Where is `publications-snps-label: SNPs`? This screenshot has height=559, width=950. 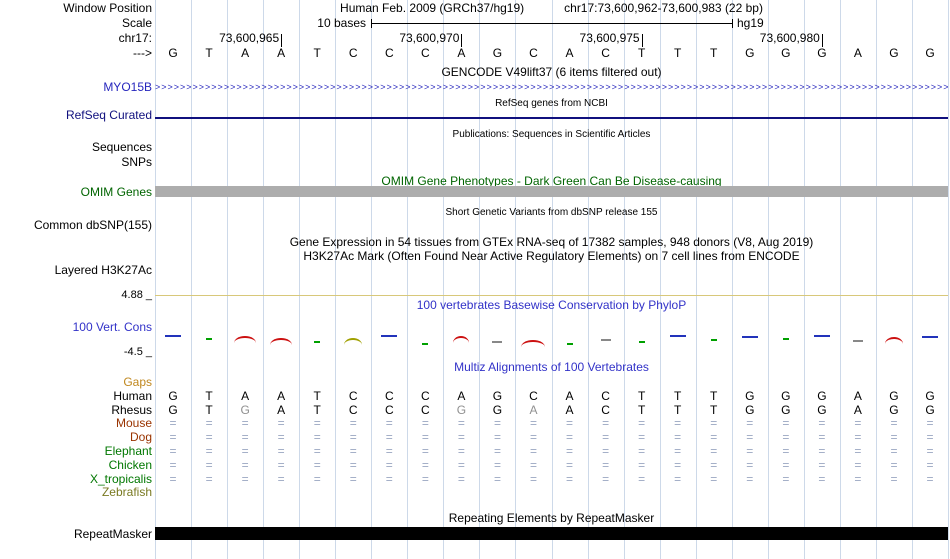
publications-snps-label: SNPs is located at coordinates (136, 162).